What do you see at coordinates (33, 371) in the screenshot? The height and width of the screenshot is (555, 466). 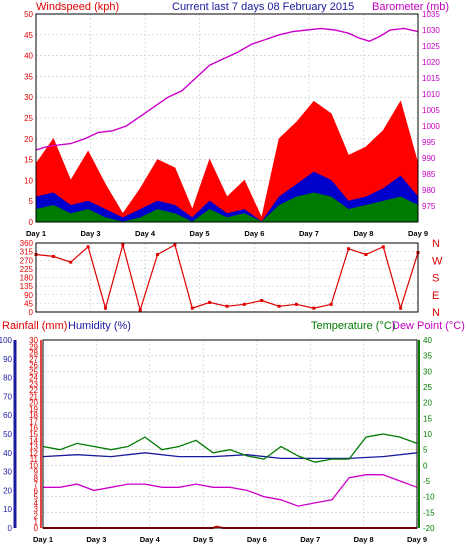 I see `rainfall-tick-label: 25` at bounding box center [33, 371].